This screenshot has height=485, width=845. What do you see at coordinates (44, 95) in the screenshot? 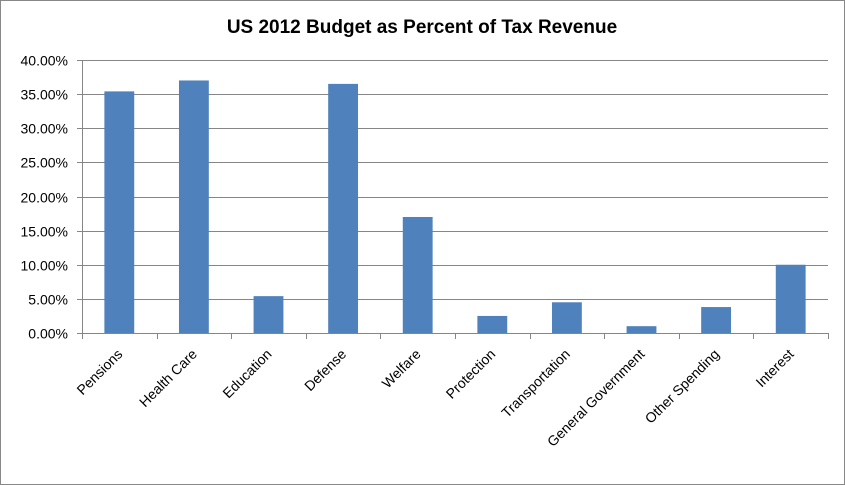
I see `y-tick-label: 35.00%` at bounding box center [44, 95].